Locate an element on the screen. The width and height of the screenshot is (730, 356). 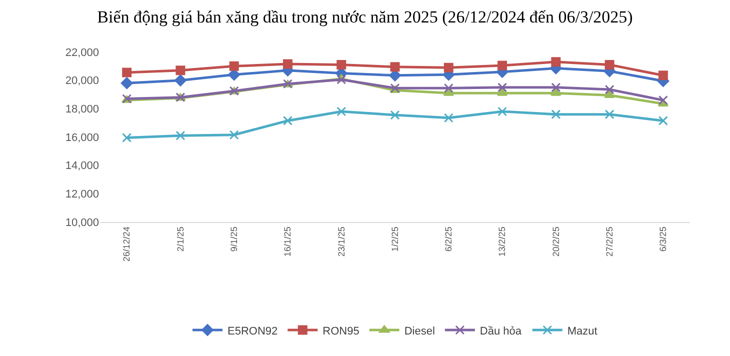
y-tick-label: 14,000 is located at coordinates (82, 166).